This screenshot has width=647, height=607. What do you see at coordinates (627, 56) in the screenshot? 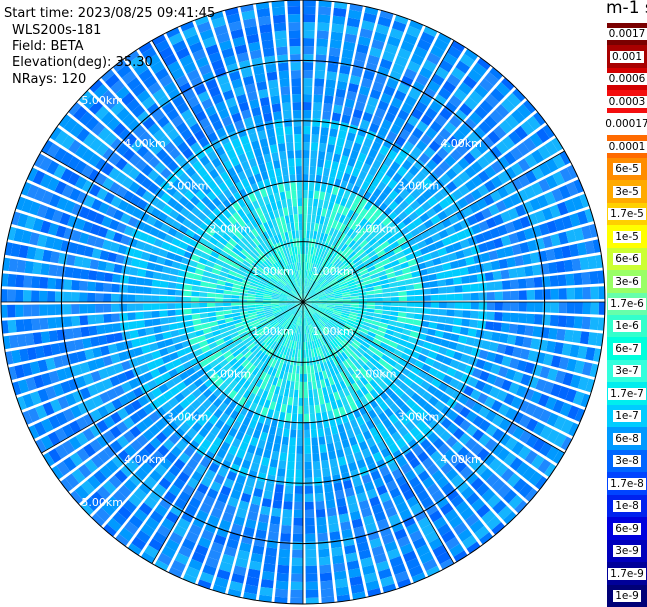
I see `colorbar-label: 0.001` at bounding box center [627, 56].